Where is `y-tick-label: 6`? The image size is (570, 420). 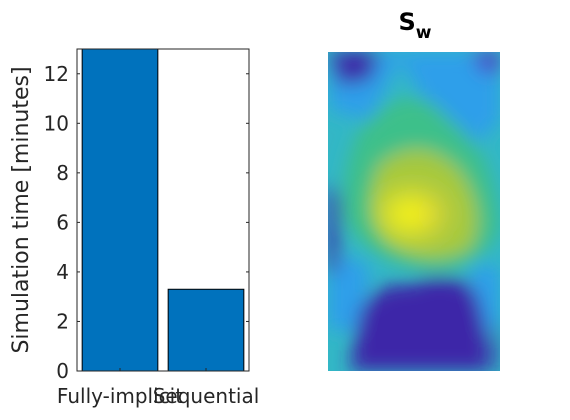
y-tick-label: 6 is located at coordinates (62, 222).